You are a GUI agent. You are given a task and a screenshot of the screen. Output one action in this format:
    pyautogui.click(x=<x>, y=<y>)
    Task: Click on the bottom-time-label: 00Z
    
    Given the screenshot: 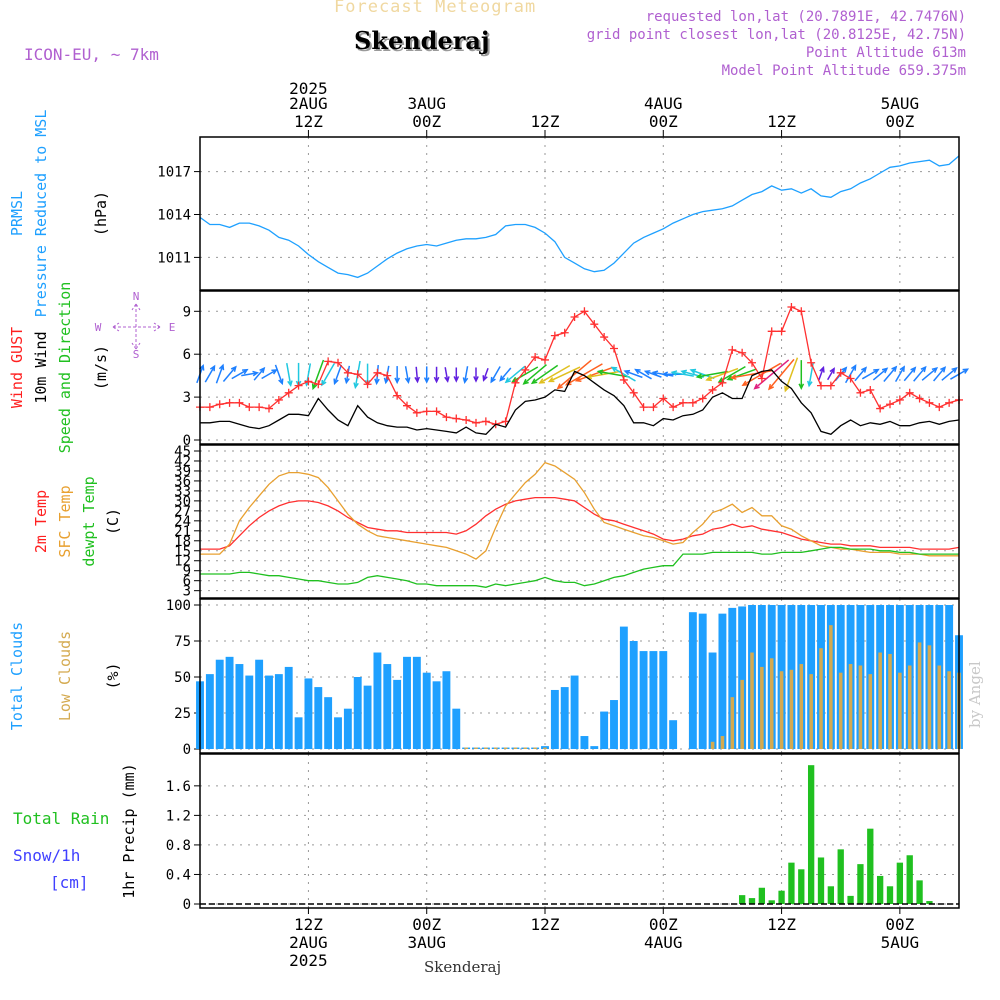 What is the action you would take?
    pyautogui.click(x=899, y=924)
    